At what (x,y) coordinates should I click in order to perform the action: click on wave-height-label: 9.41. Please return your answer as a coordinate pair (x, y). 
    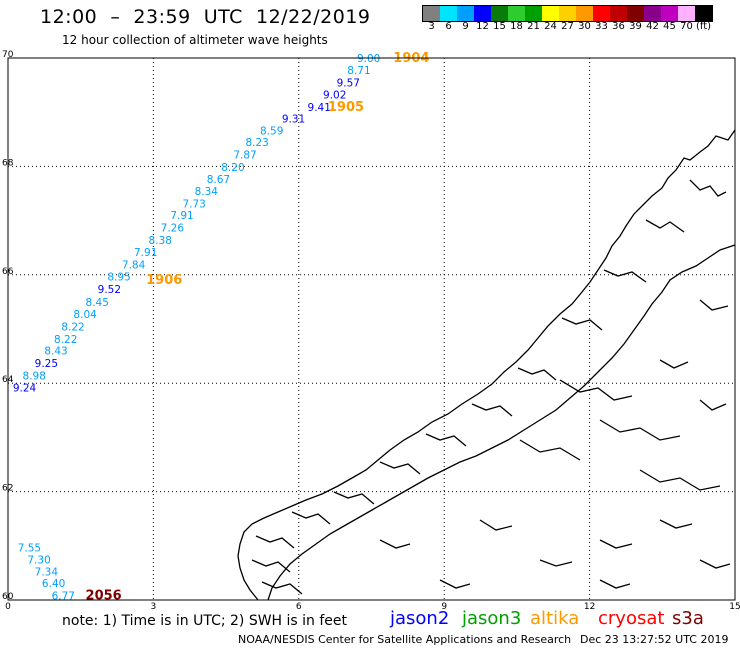
    Looking at the image, I should click on (319, 108).